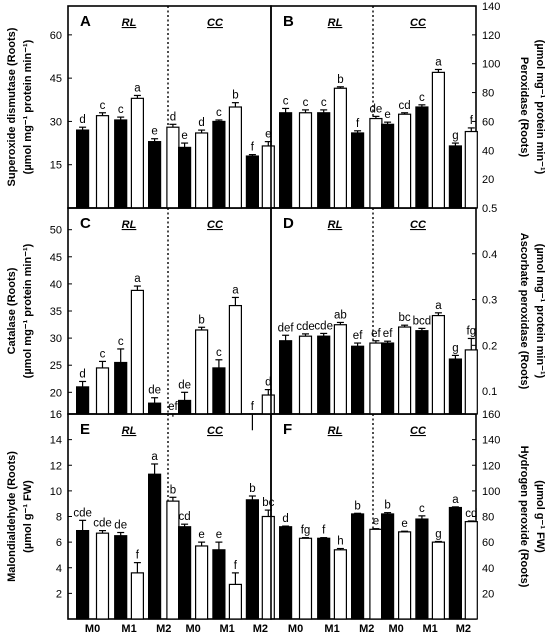 This screenshot has width=550, height=635. Describe the element at coordinates (56, 466) in the screenshot. I see `panel-e-ytick-label: 12` at that location.